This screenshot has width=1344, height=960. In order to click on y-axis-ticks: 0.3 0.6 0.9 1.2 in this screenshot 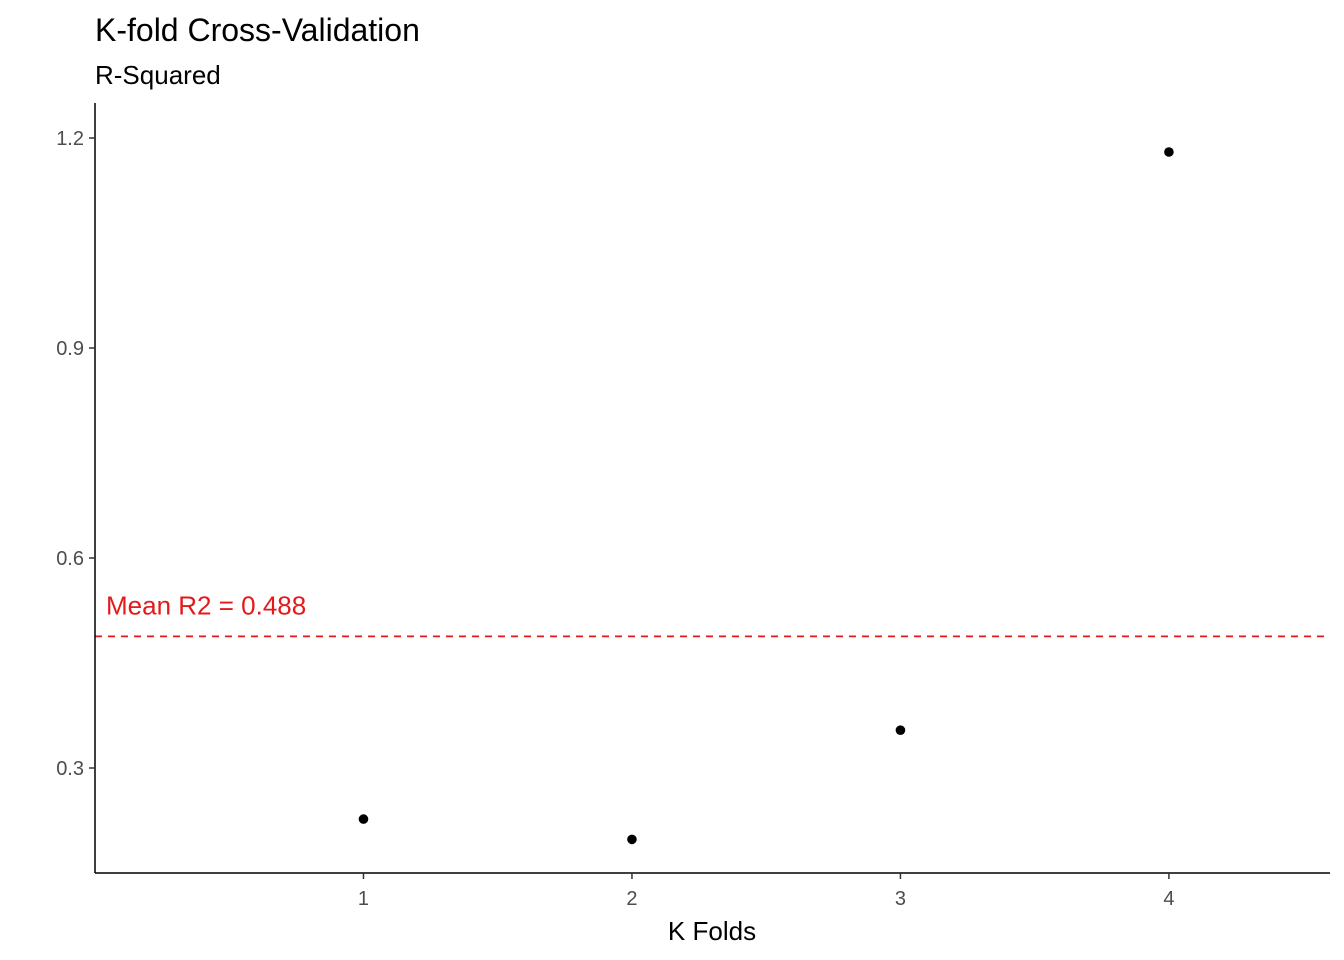, I will do `click(75, 454)`.